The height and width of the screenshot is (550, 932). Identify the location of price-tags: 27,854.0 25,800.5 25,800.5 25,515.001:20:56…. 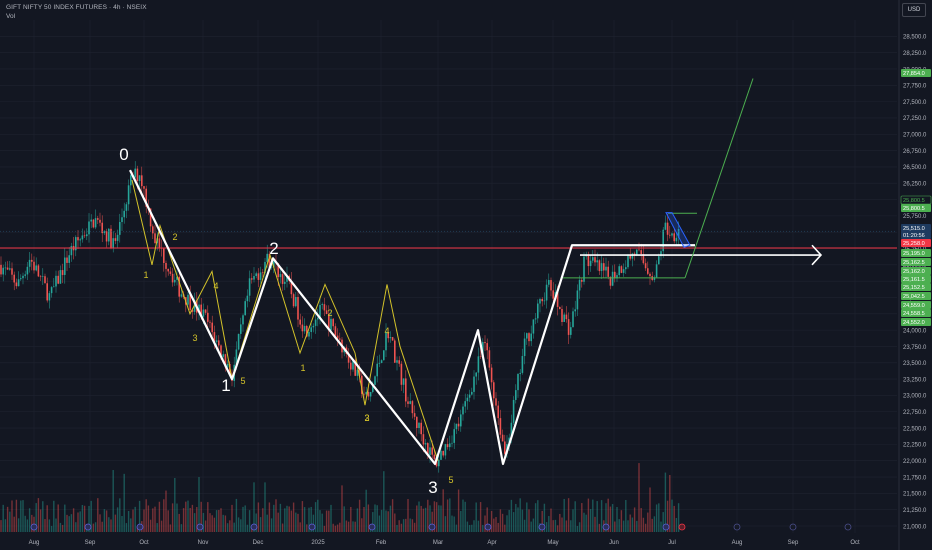
(916, 197).